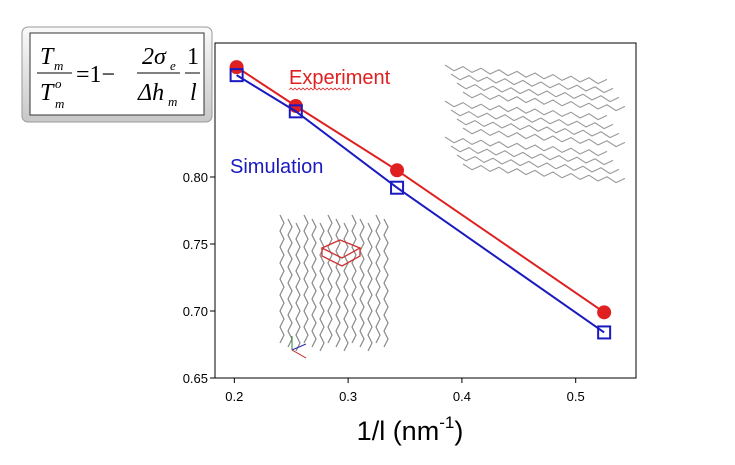 The height and width of the screenshot is (465, 735). Describe the element at coordinates (446, 422) in the screenshot. I see `x-axis-label-sup: -1` at that location.